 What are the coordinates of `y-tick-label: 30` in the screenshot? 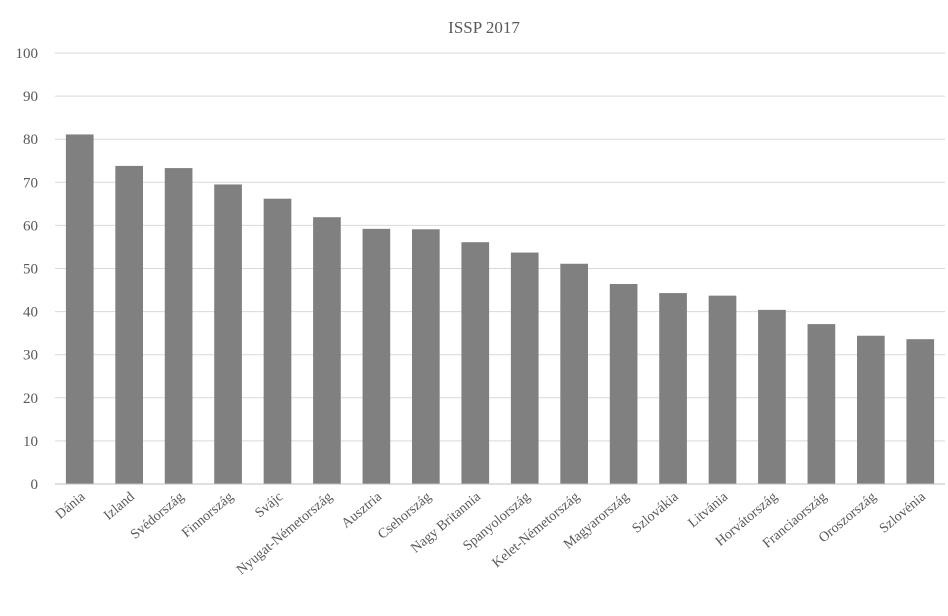 It's located at (30, 356).